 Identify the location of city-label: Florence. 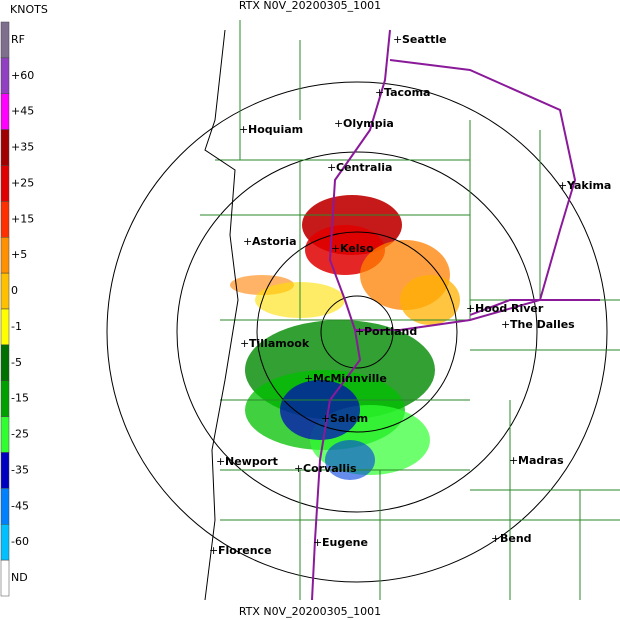
(245, 550).